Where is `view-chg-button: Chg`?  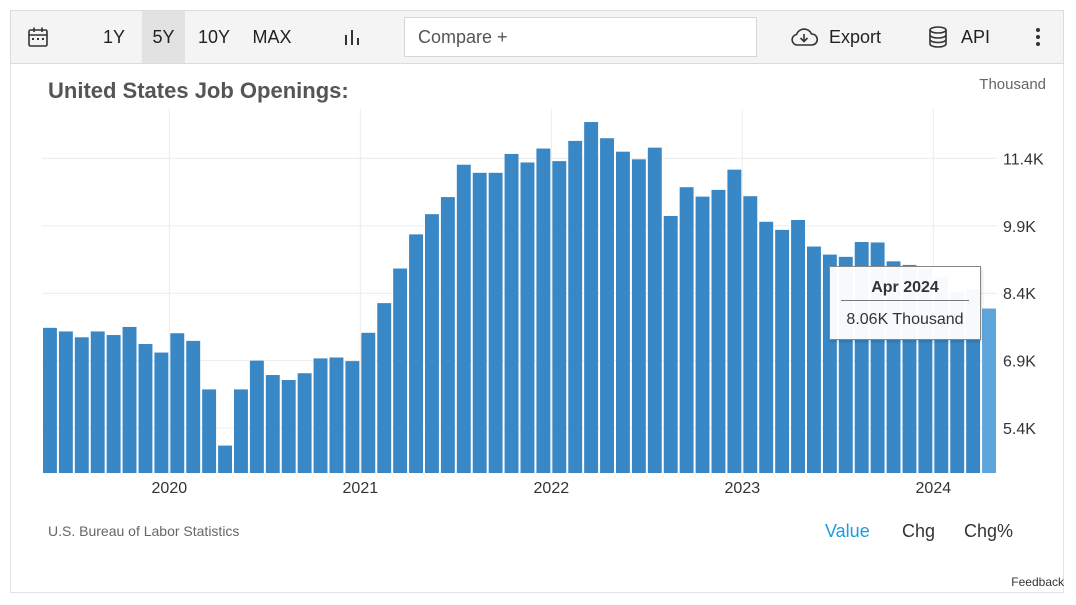 view-chg-button: Chg is located at coordinates (919, 531).